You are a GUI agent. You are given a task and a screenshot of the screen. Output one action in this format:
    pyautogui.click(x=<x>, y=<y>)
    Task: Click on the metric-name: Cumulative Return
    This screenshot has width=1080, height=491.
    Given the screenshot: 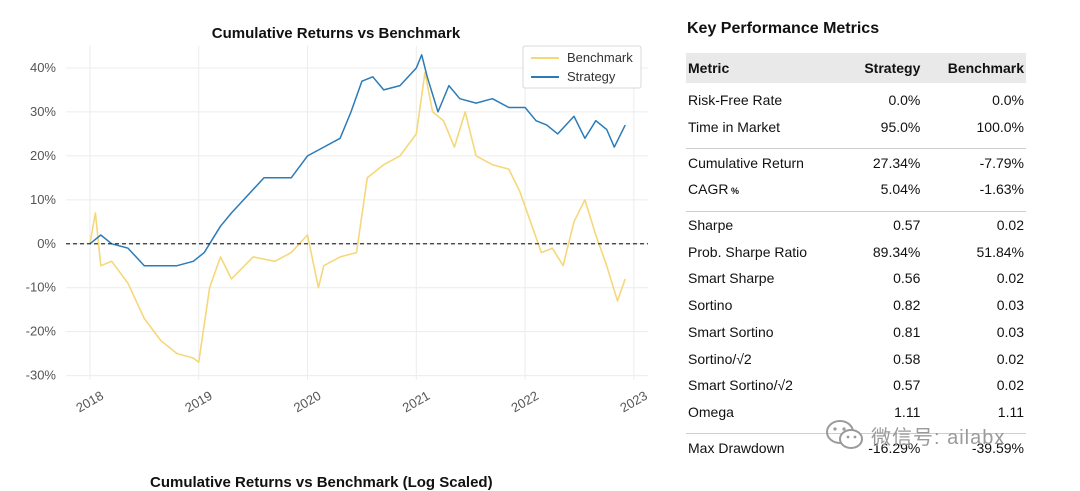 What is the action you would take?
    pyautogui.click(x=765, y=162)
    